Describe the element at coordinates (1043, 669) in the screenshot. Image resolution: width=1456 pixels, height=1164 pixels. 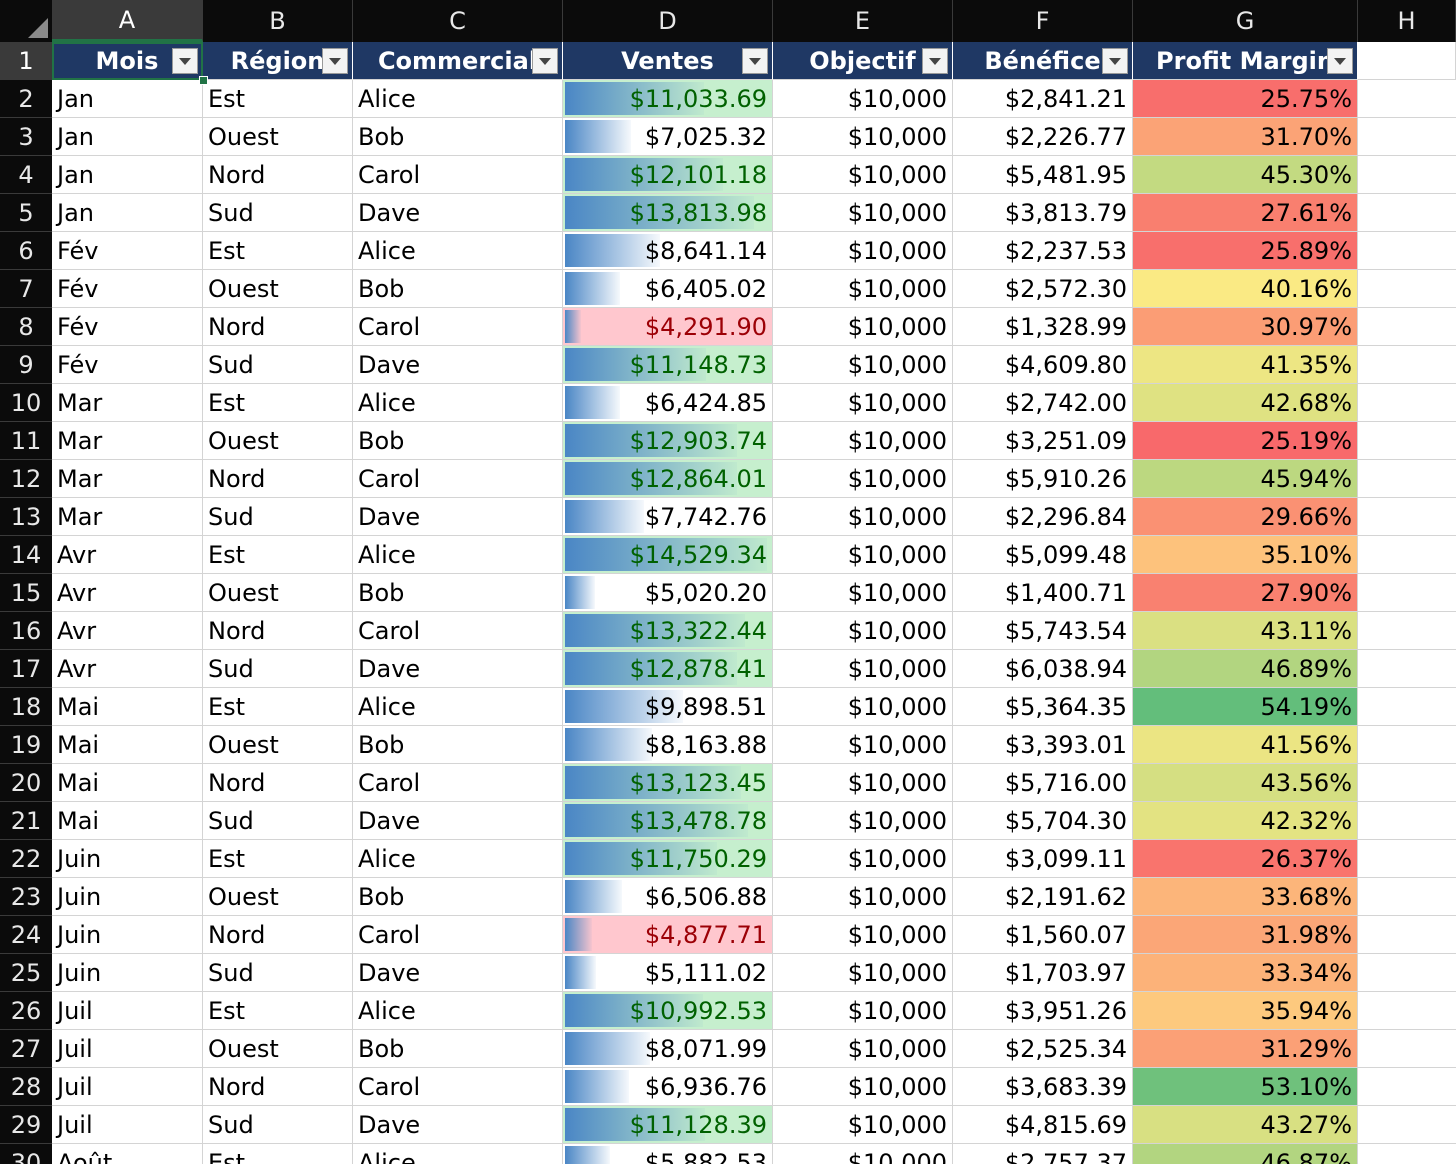
I see `profit-cell: $6,038.94` at that location.